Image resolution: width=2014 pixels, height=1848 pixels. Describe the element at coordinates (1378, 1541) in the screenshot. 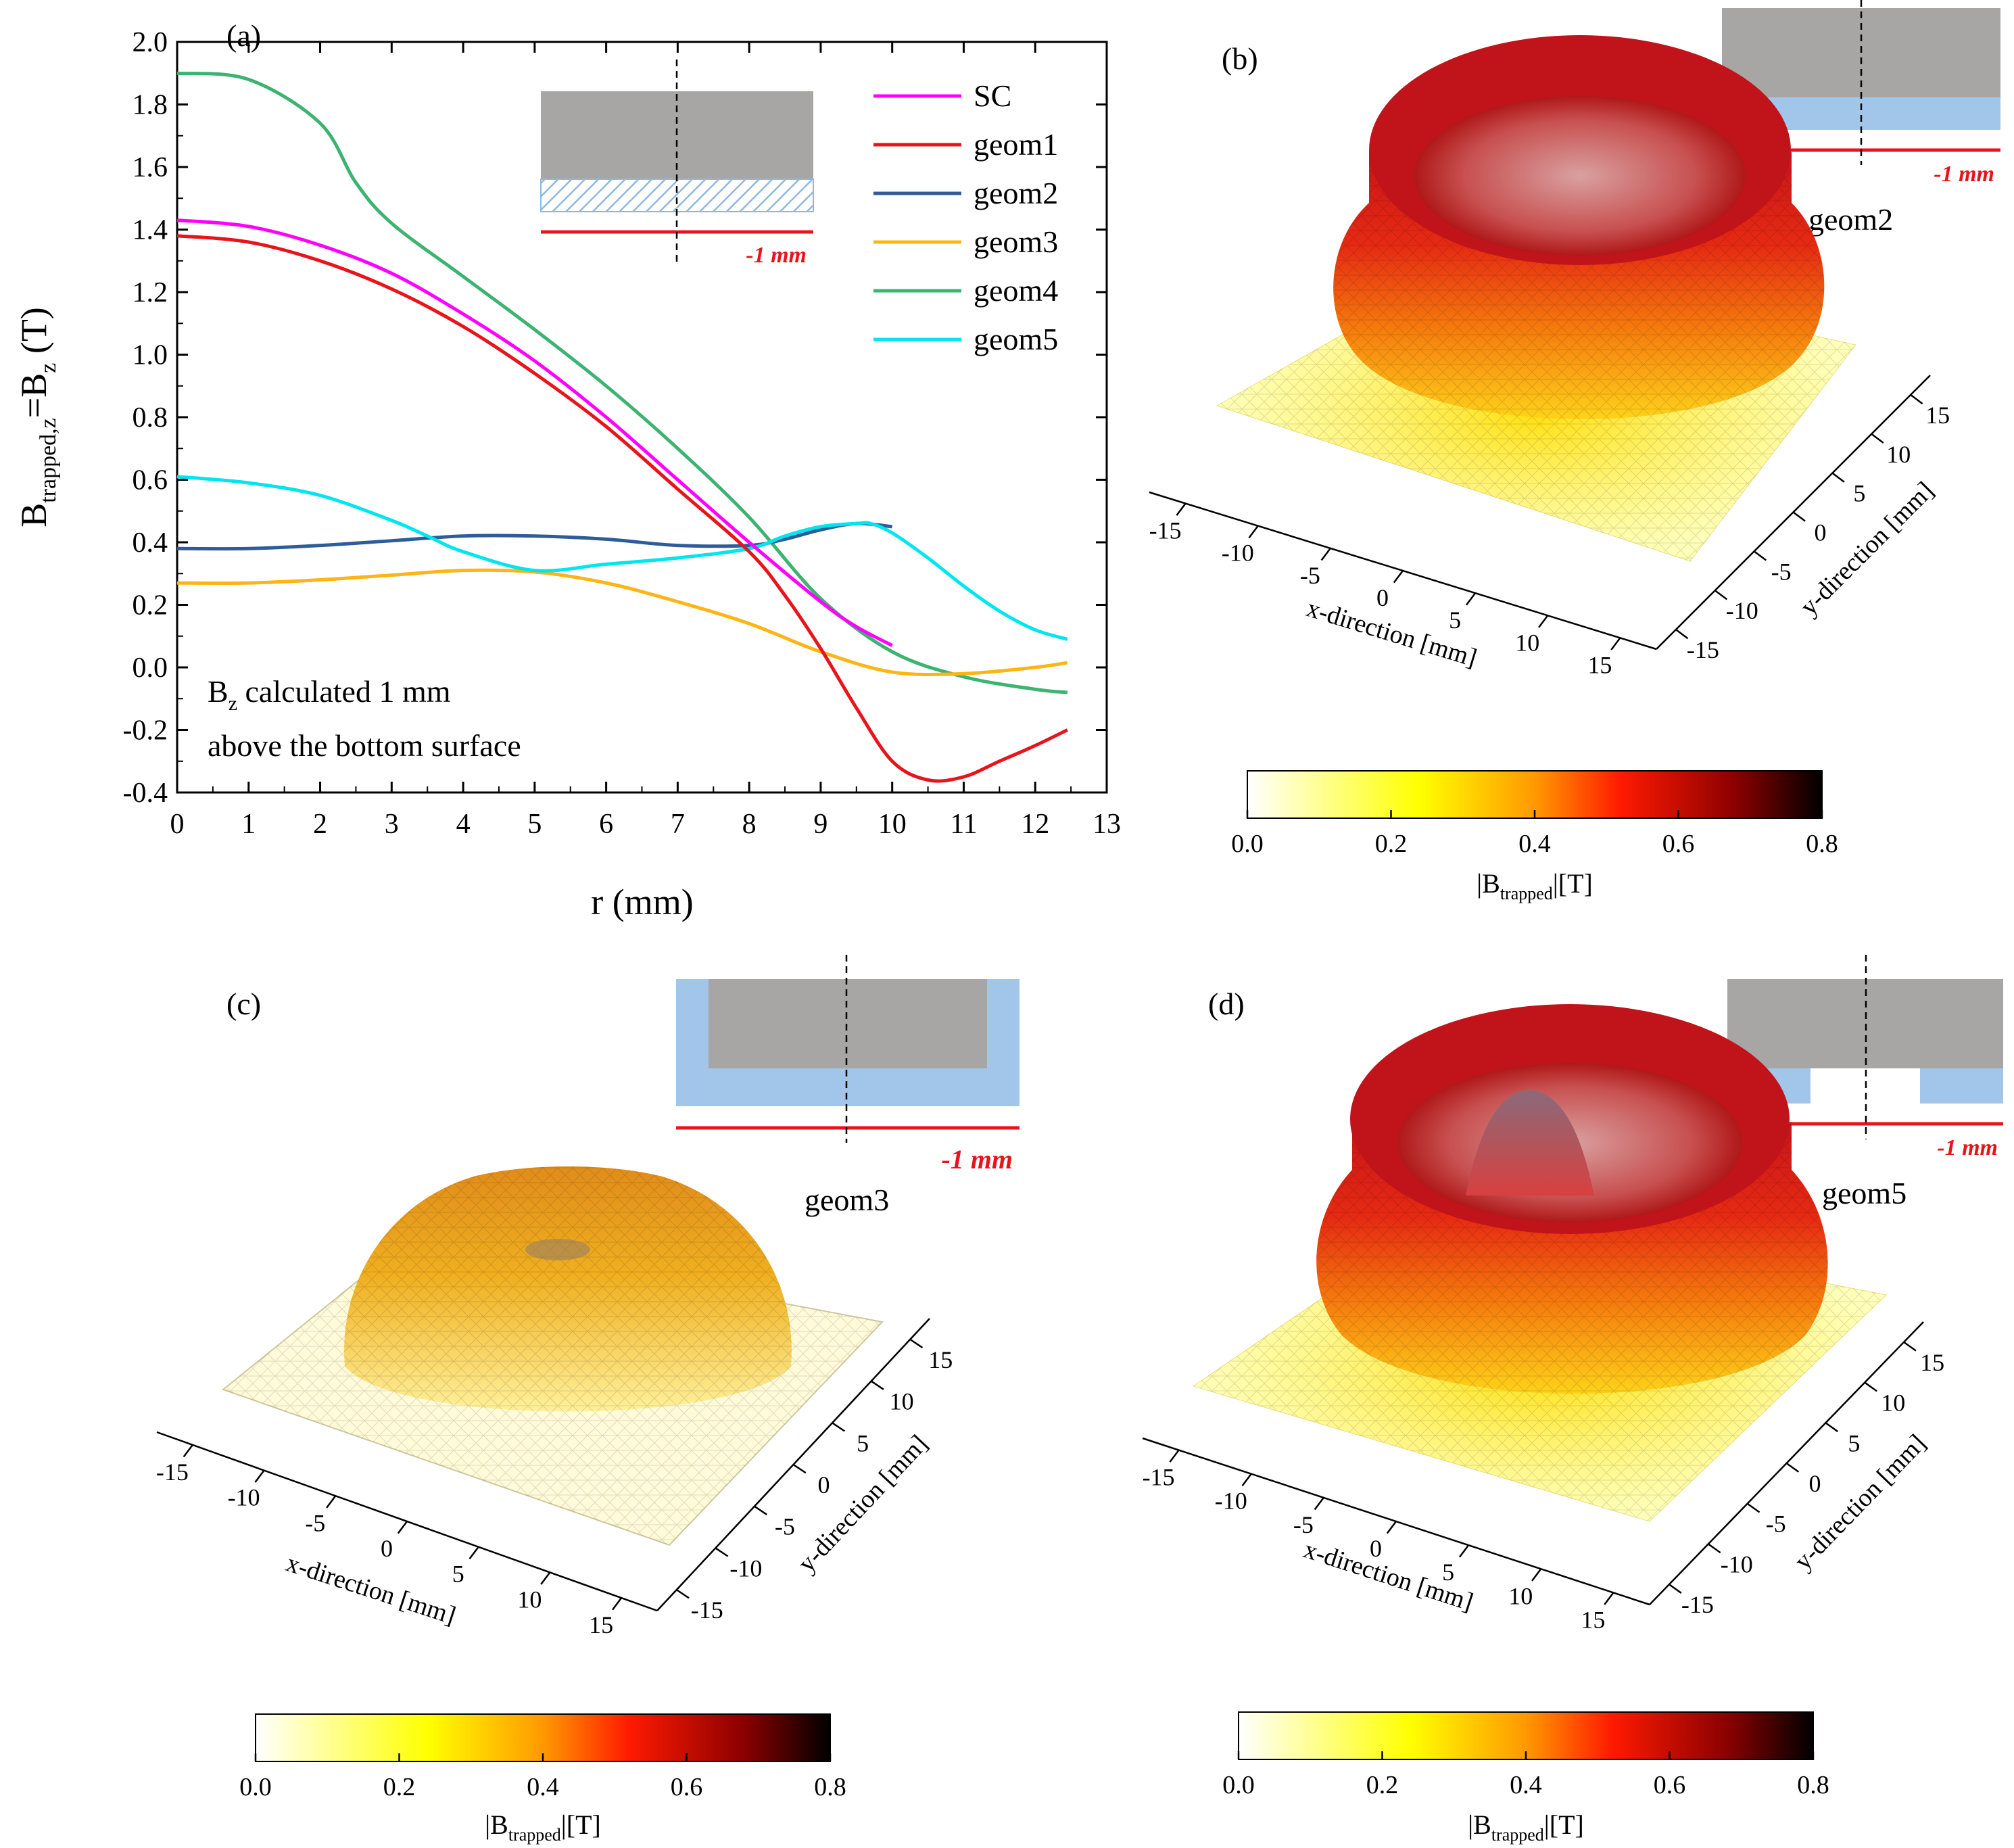

I see `x-ticks-d: -15 -10 -5 0 5 10 15` at that location.